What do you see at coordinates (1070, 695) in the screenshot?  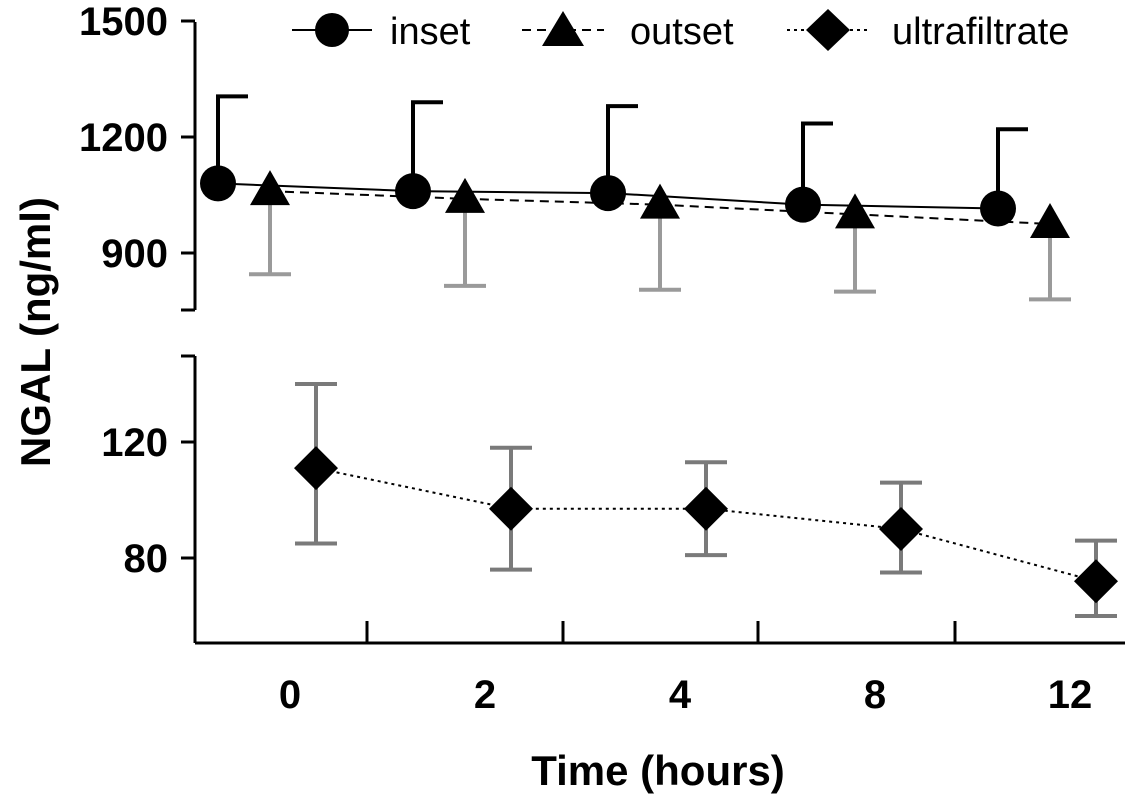 I see `x-tick-label: 12` at bounding box center [1070, 695].